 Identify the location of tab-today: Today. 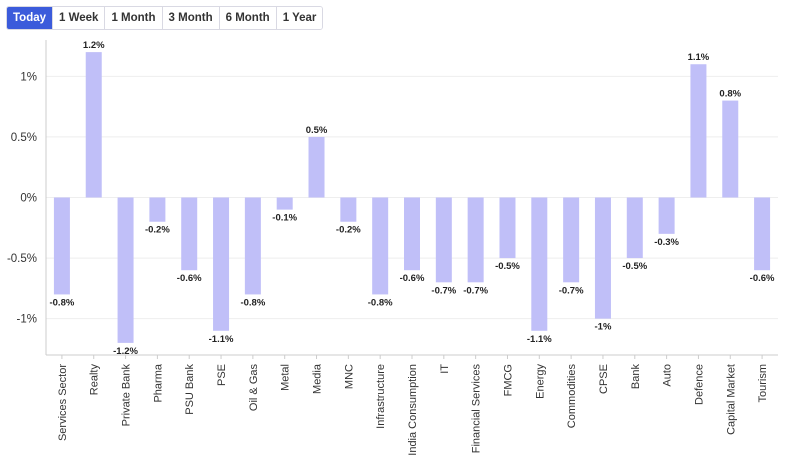
(30, 18).